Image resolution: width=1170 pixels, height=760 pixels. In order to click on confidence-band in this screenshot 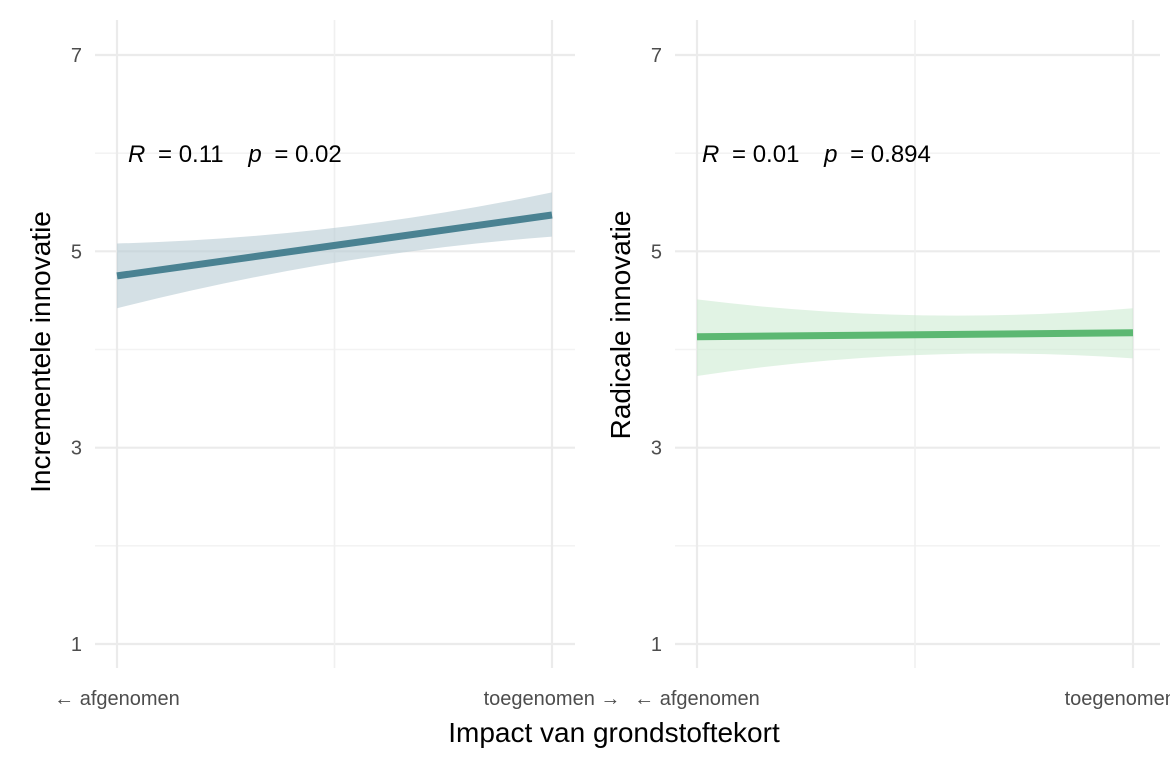, I will do `click(334, 250)`.